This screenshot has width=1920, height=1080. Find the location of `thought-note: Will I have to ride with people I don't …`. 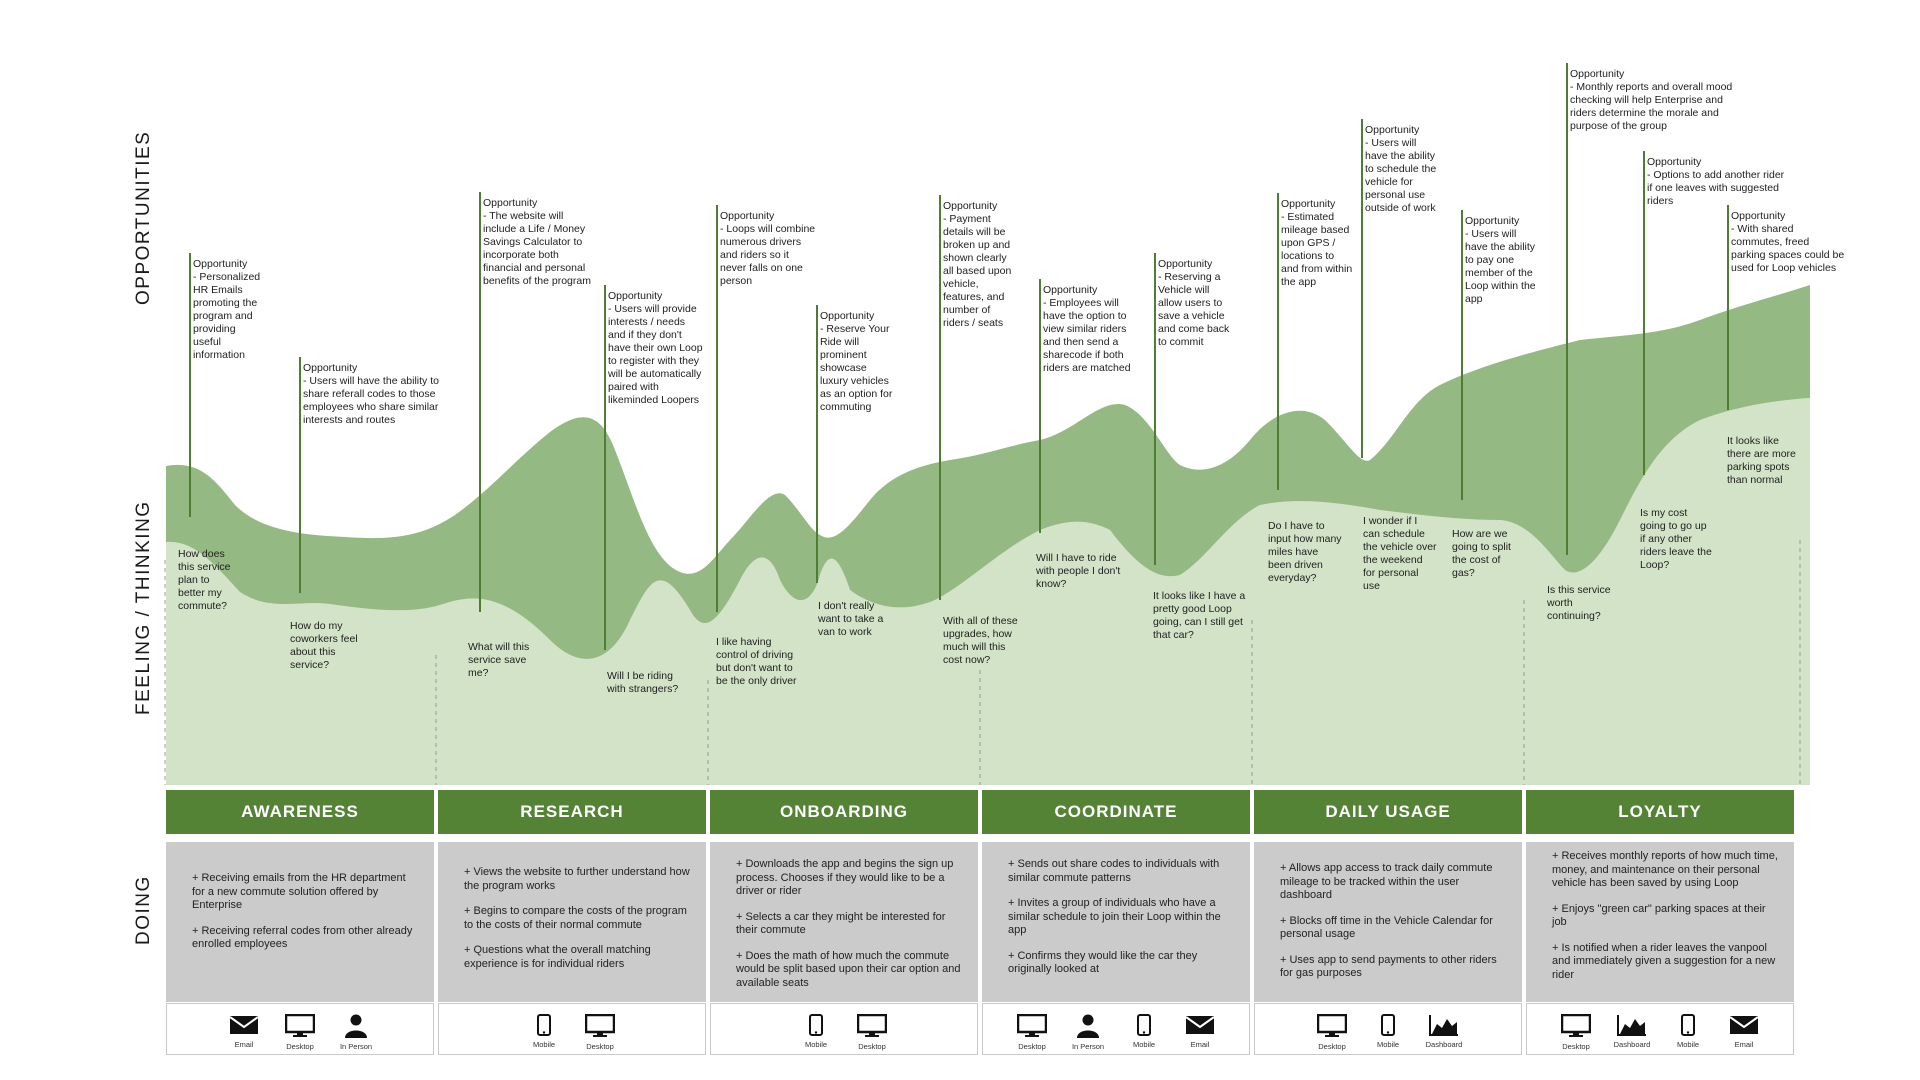

thought-note: Will I have to ride with people I don't … is located at coordinates (1078, 571).